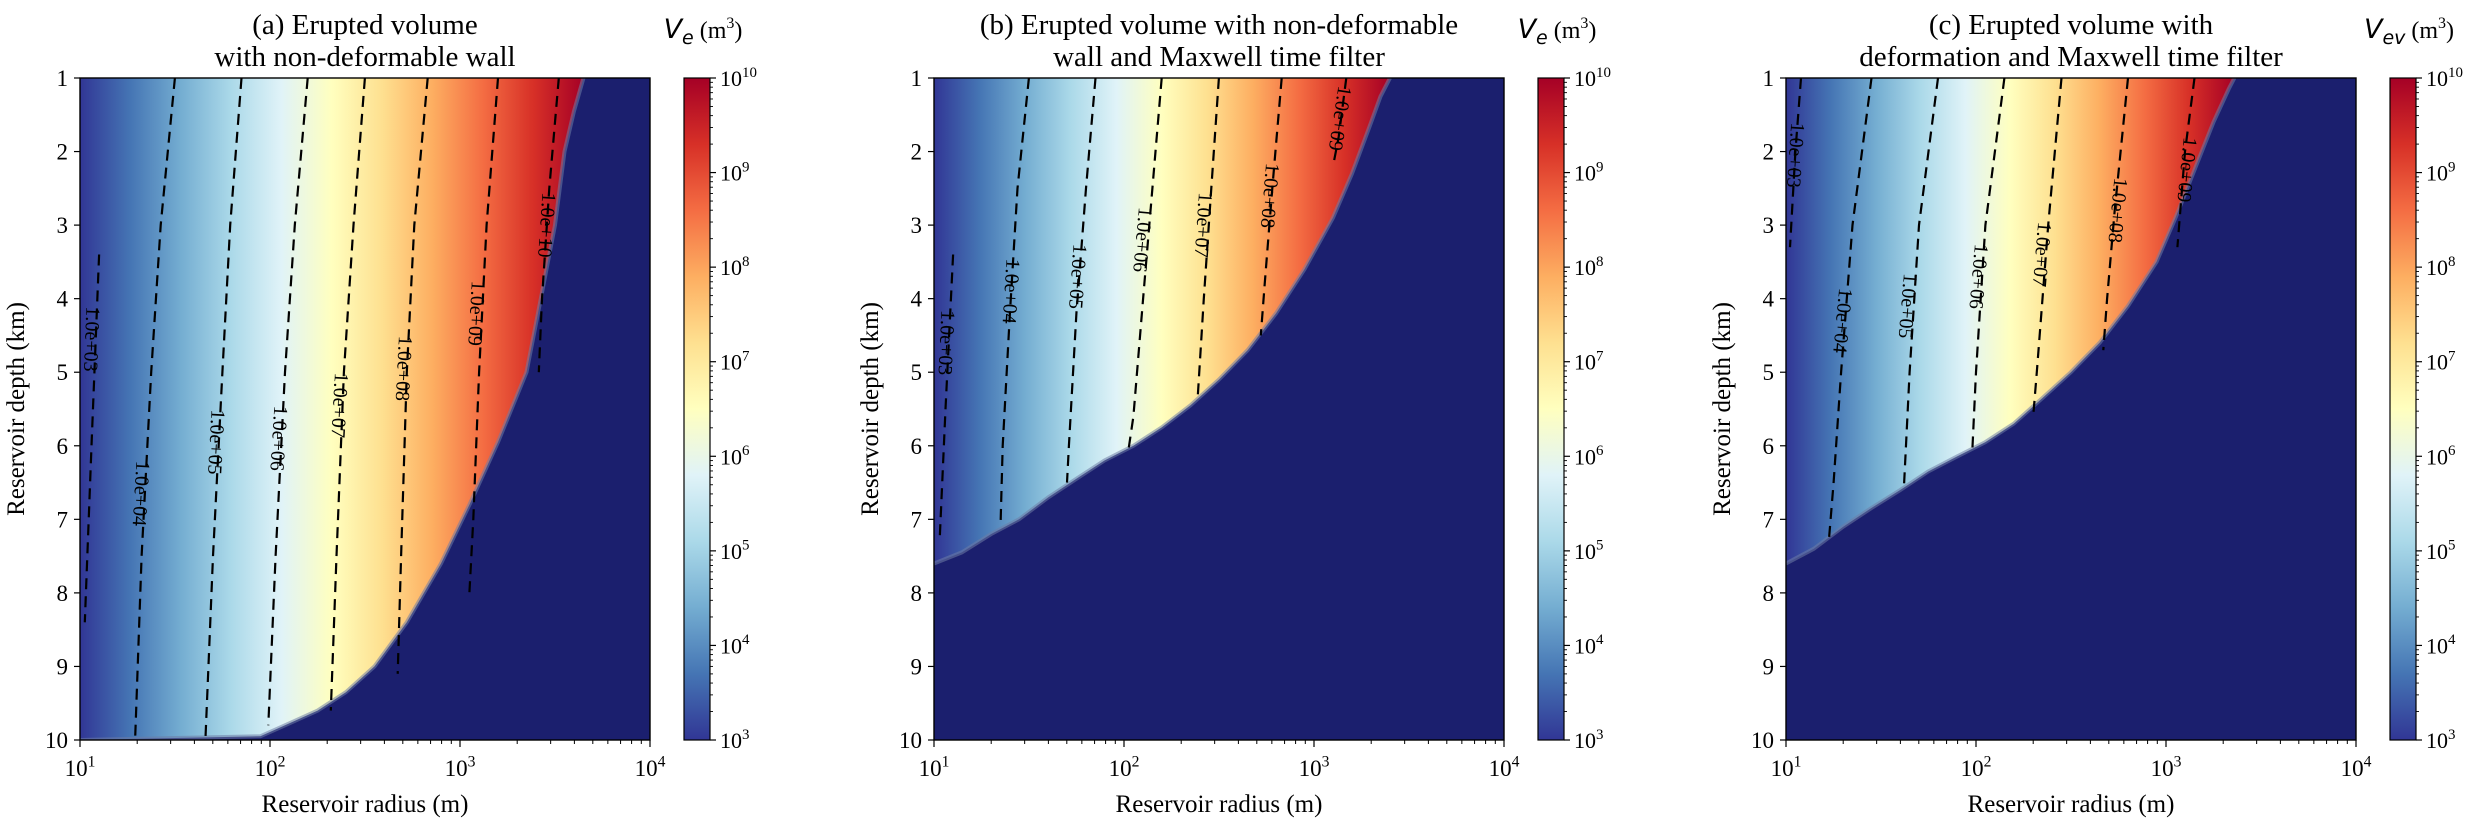 This screenshot has height=824, width=2490. What do you see at coordinates (910, 740) in the screenshot?
I see `y-tick-label: 10` at bounding box center [910, 740].